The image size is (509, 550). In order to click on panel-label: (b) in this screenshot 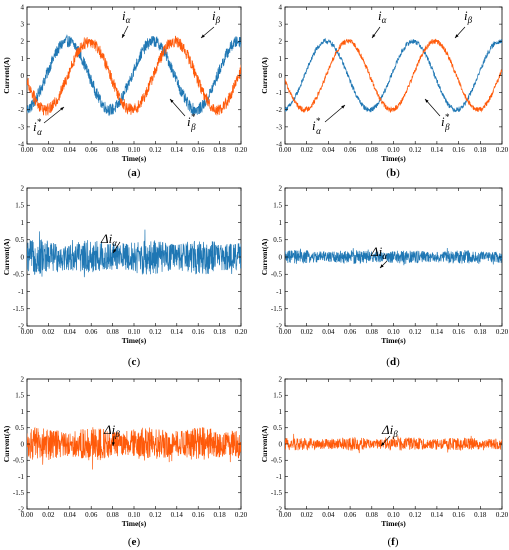, I will do `click(393, 173)`.